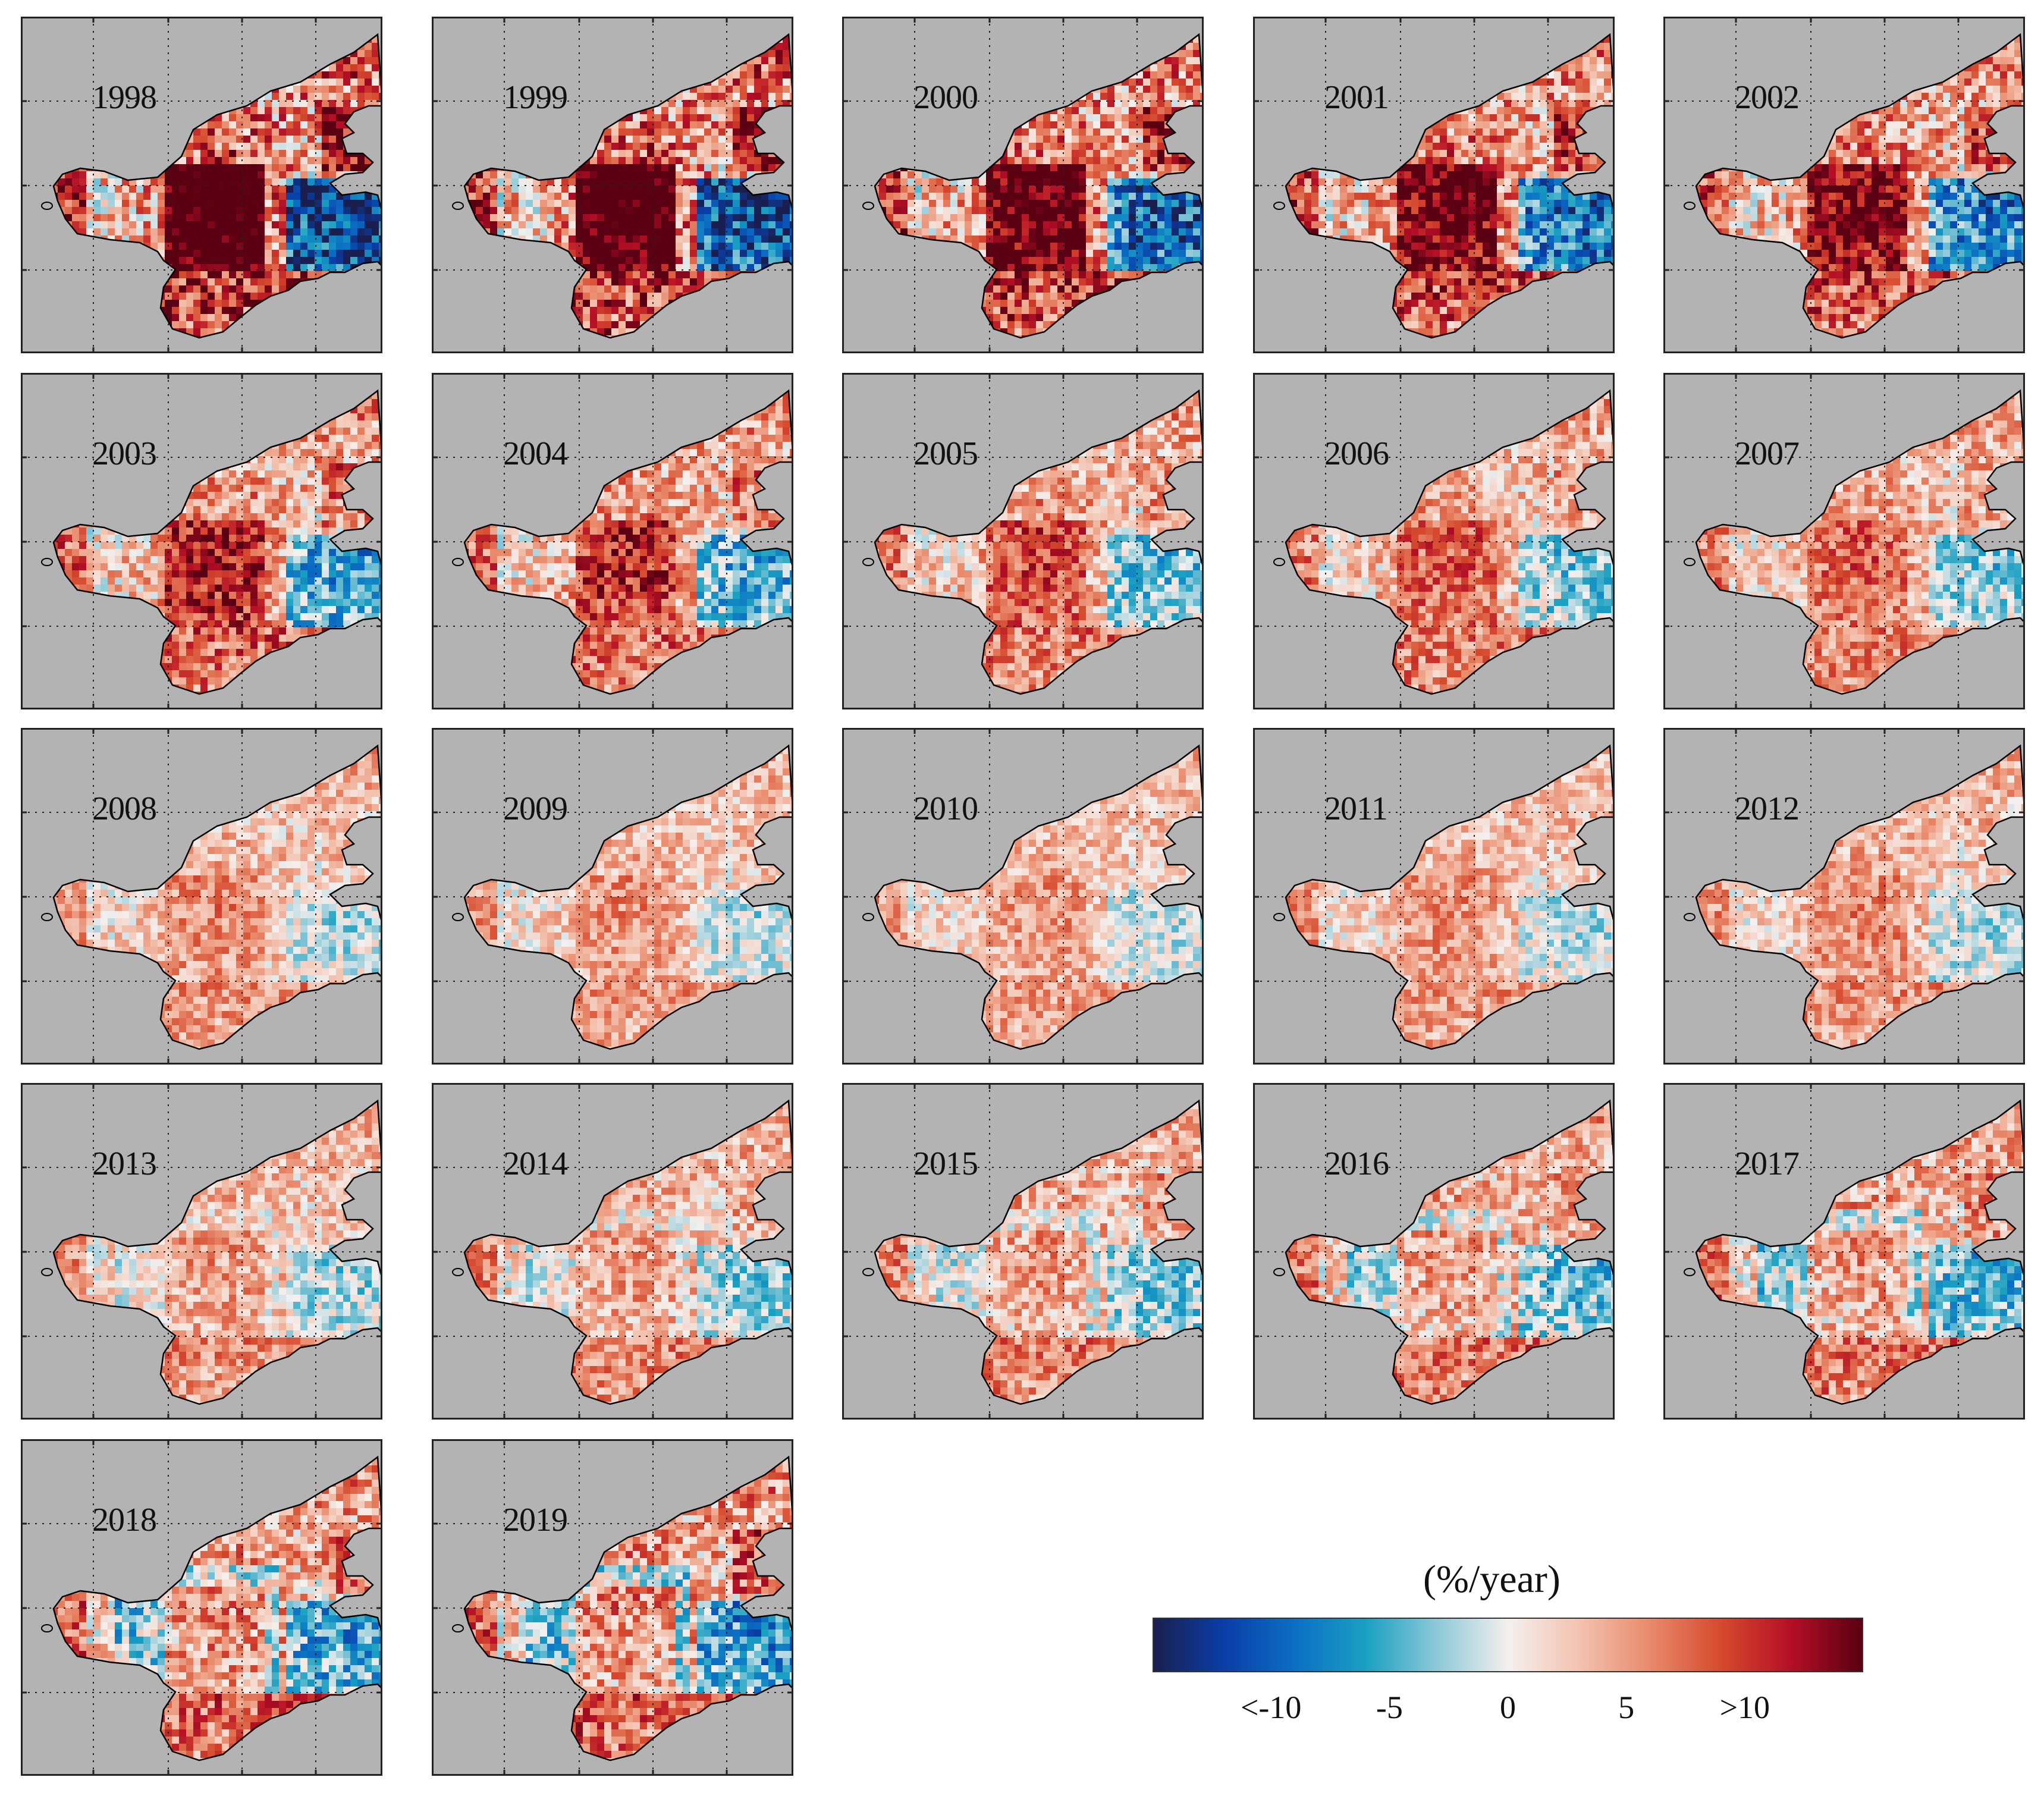  What do you see at coordinates (535, 1520) in the screenshot?
I see `year-label: 2019` at bounding box center [535, 1520].